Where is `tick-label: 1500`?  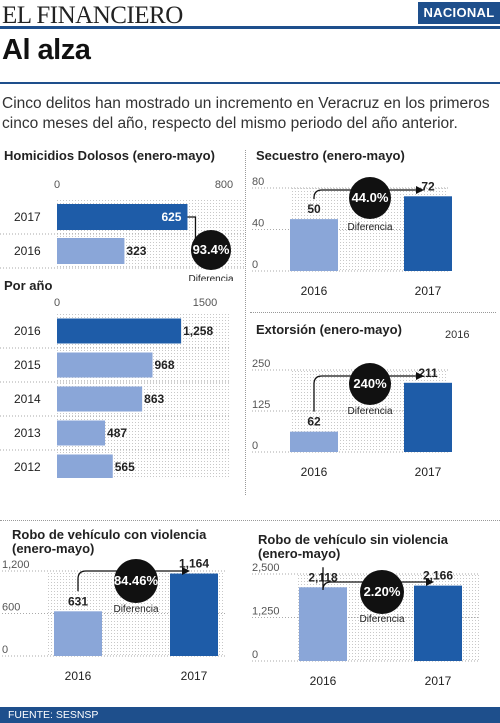
tick-label: 1500 is located at coordinates (205, 303).